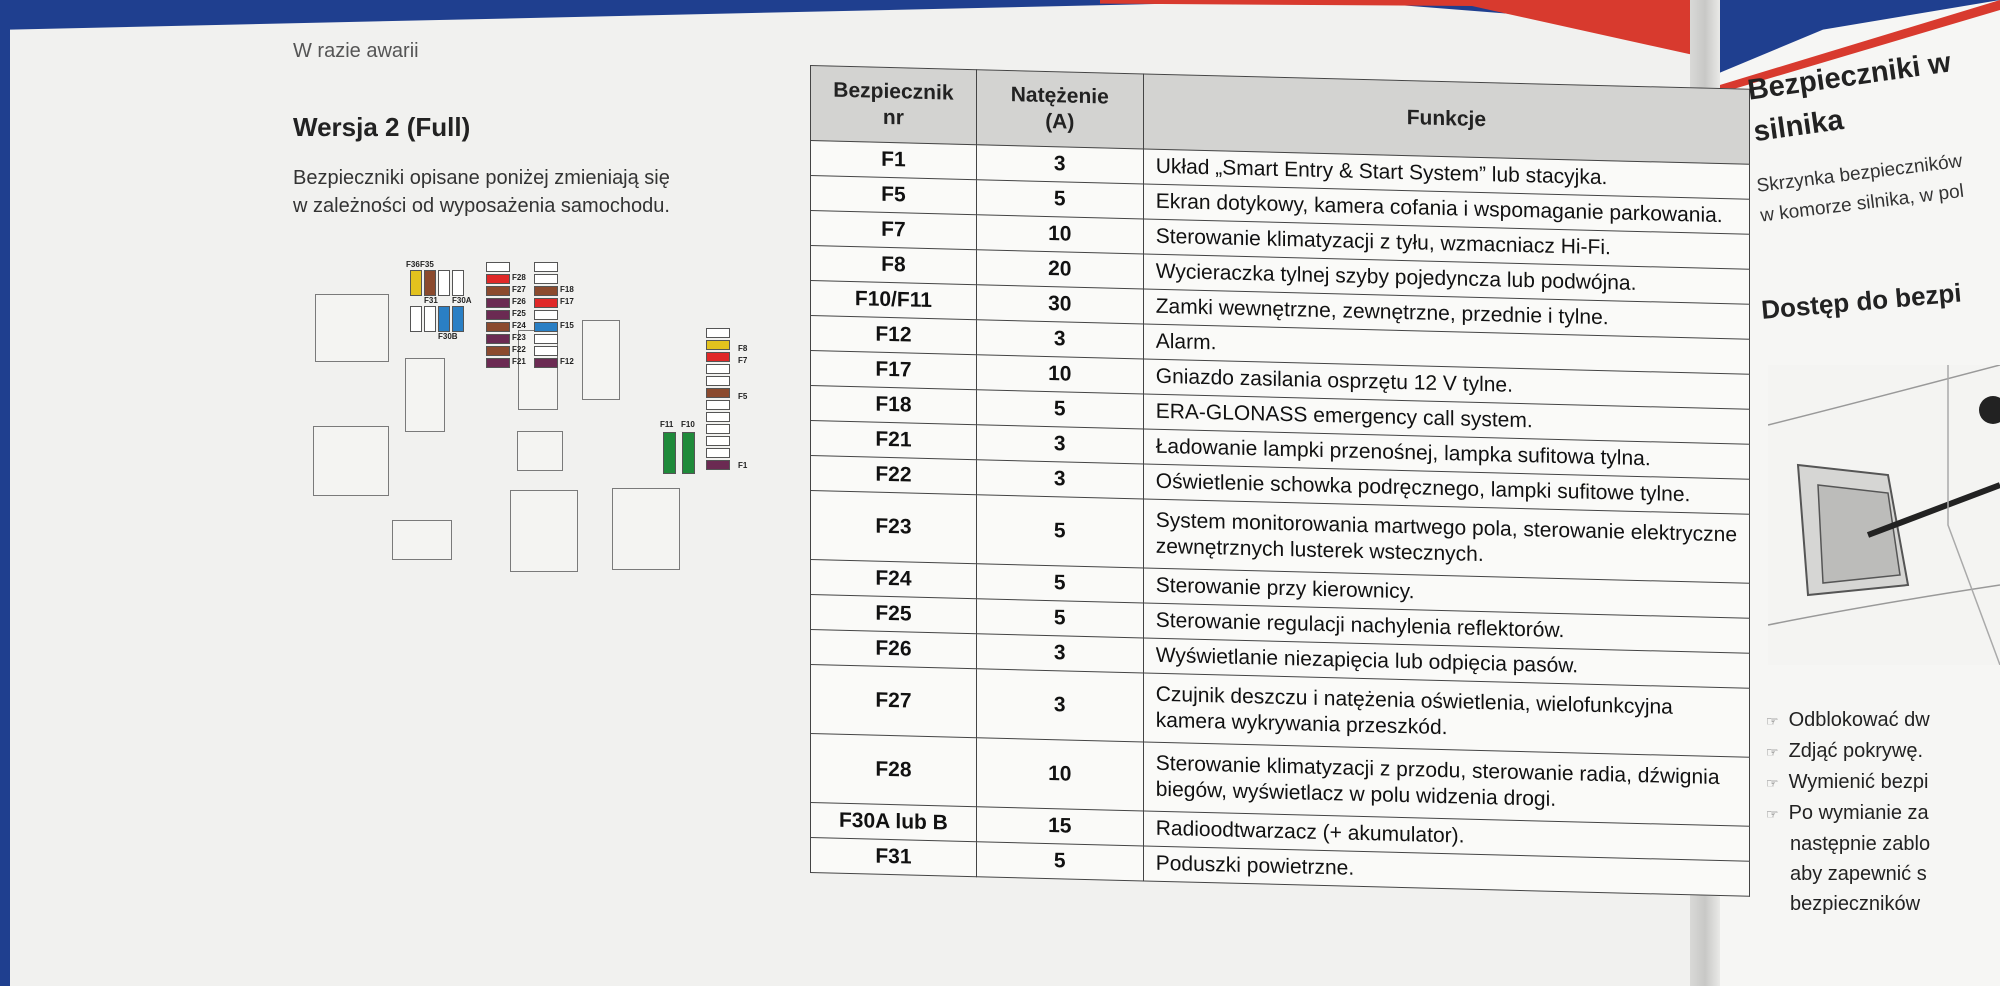  What do you see at coordinates (567, 325) in the screenshot?
I see `fuse-label: F15` at bounding box center [567, 325].